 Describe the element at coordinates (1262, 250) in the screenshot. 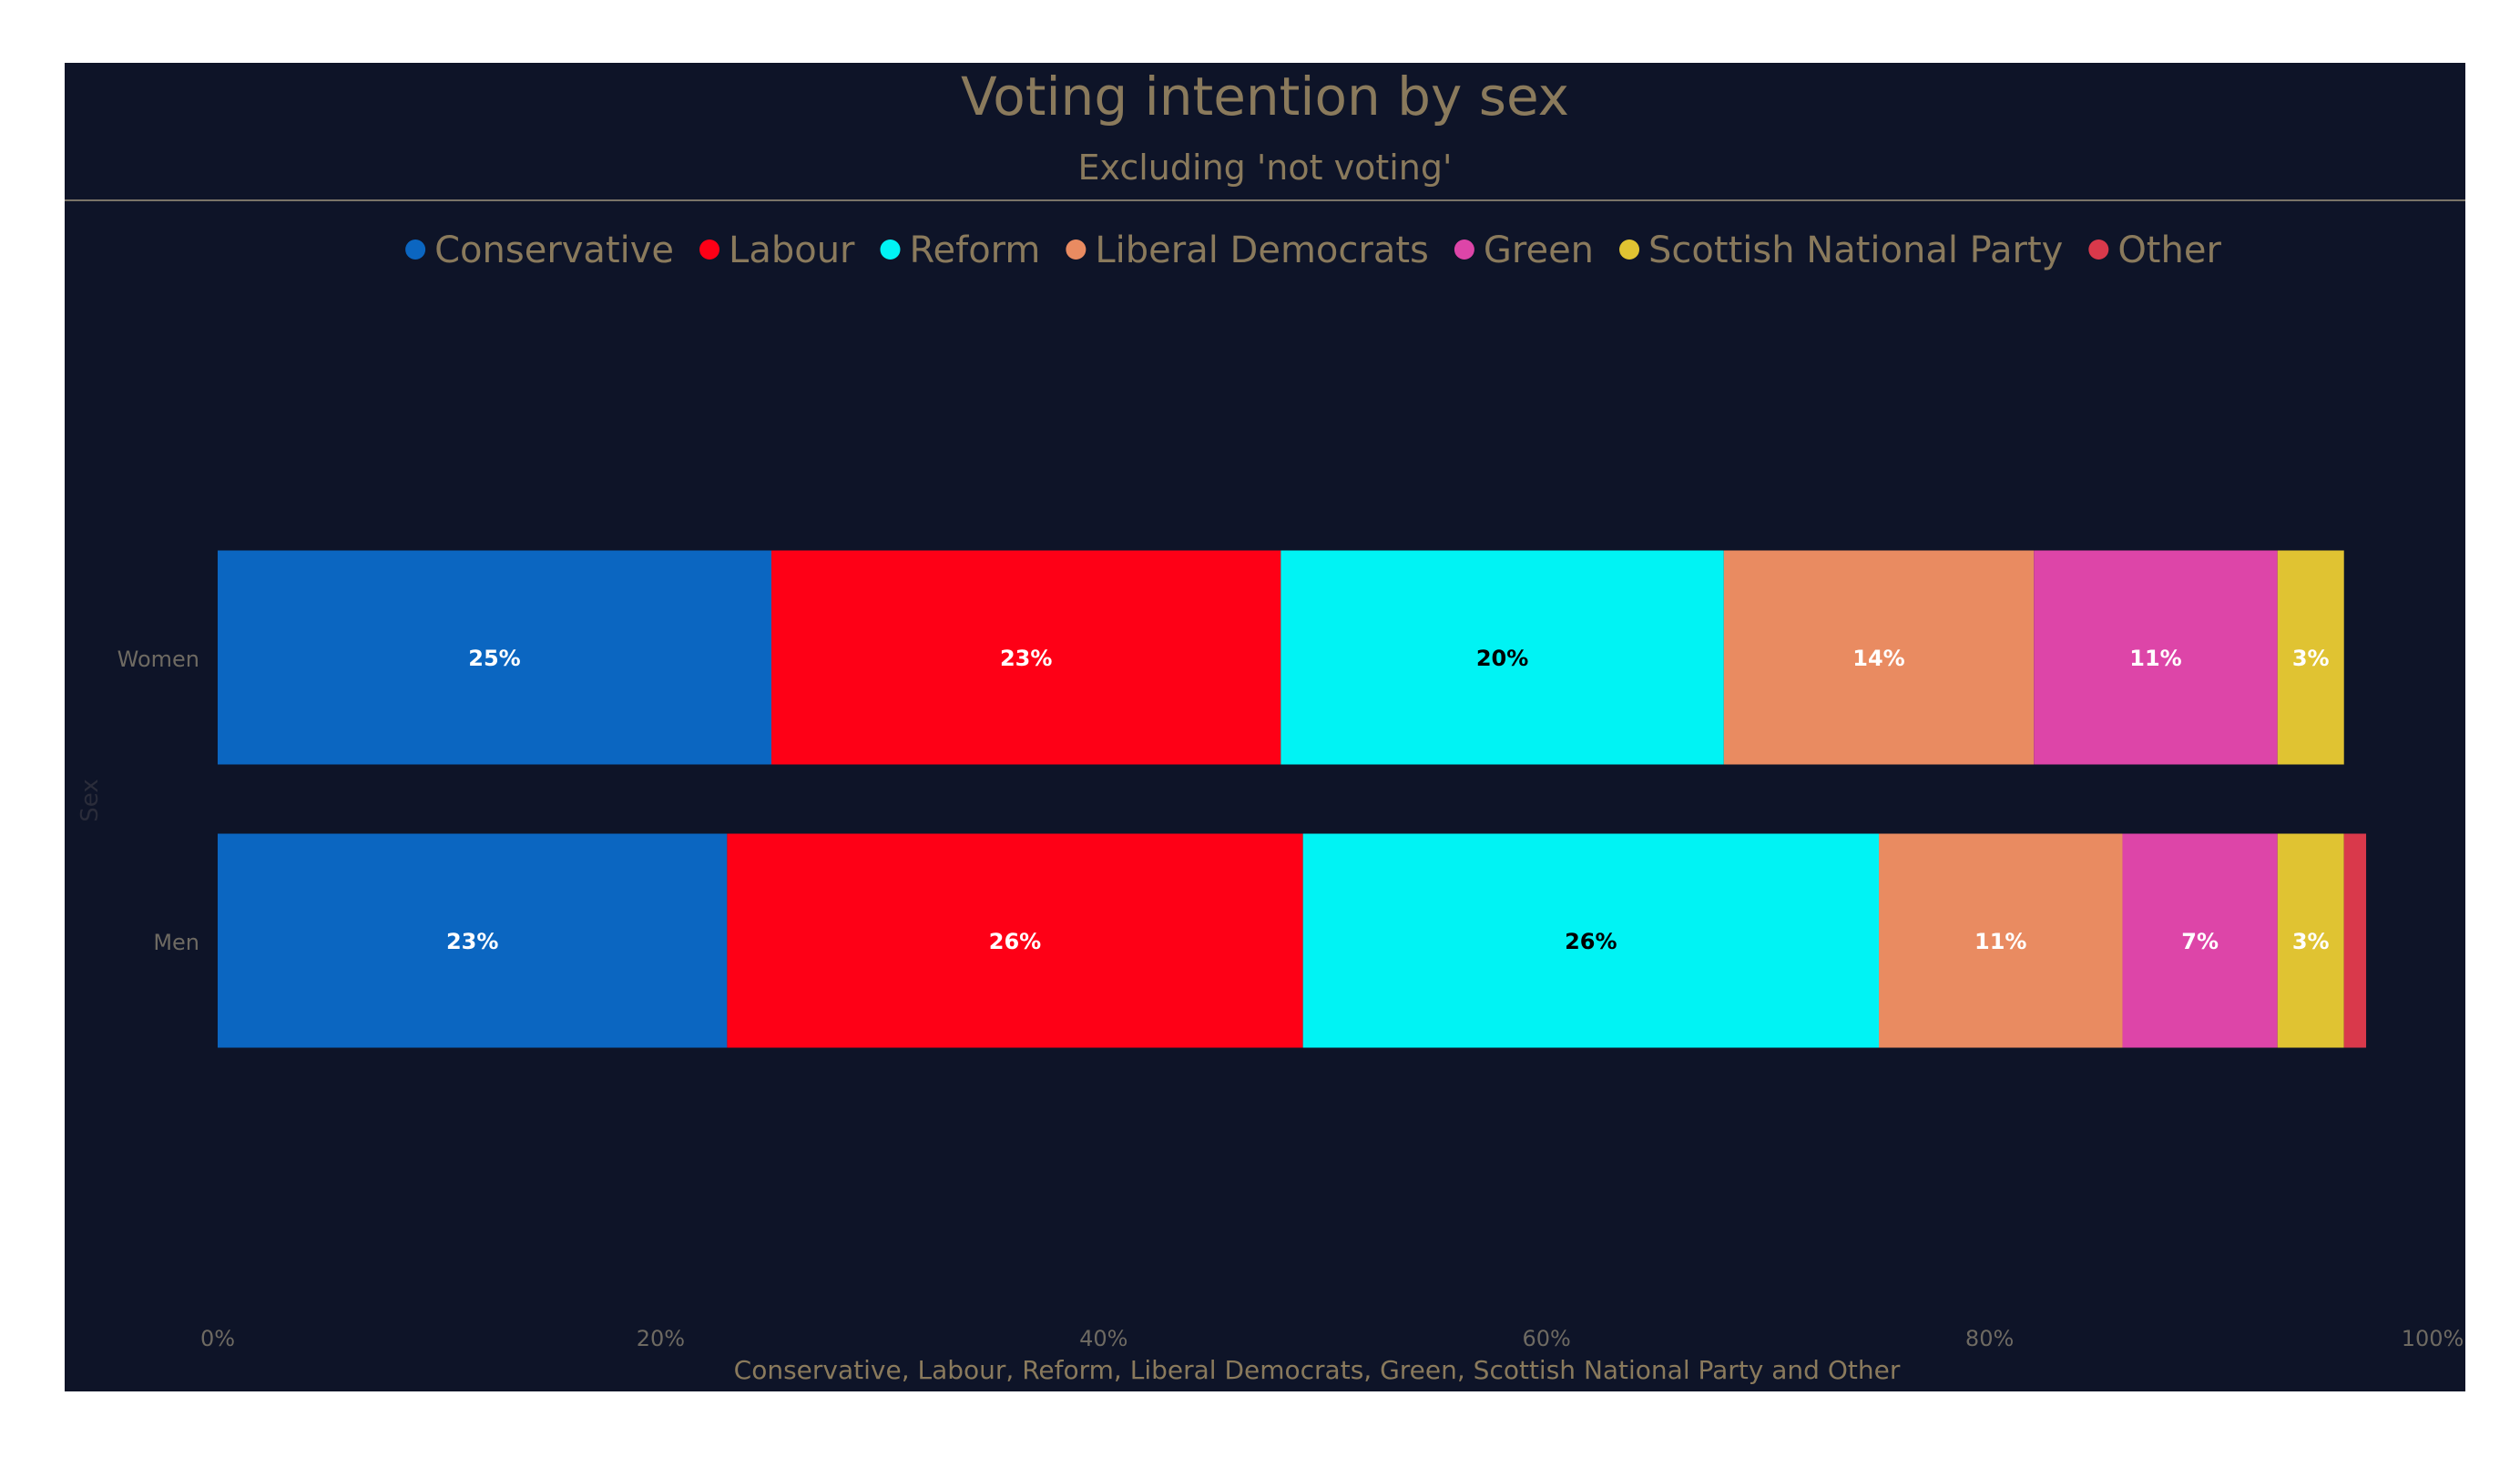

I see `legend-label: Liberal Democrats` at that location.